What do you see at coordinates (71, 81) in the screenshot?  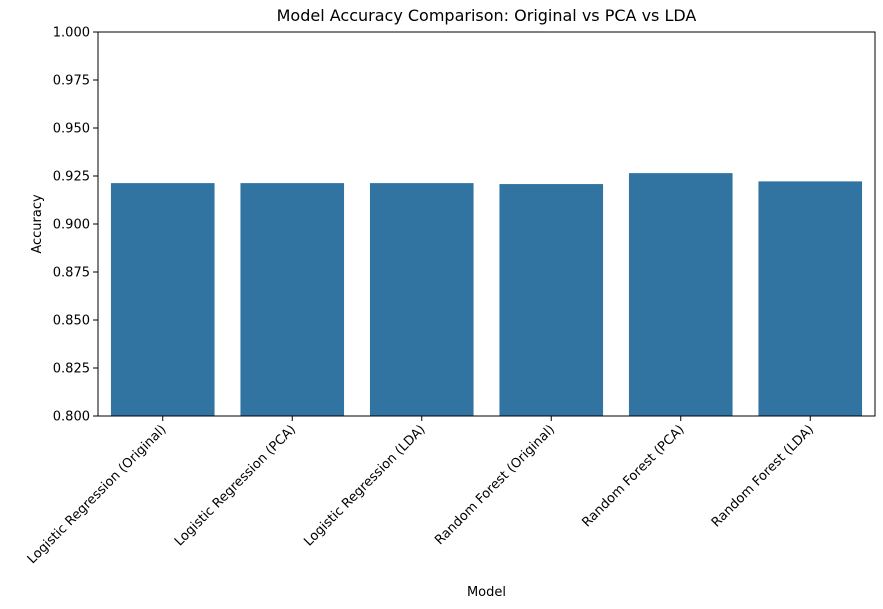 I see `y-tick-label-7: 0.975` at bounding box center [71, 81].